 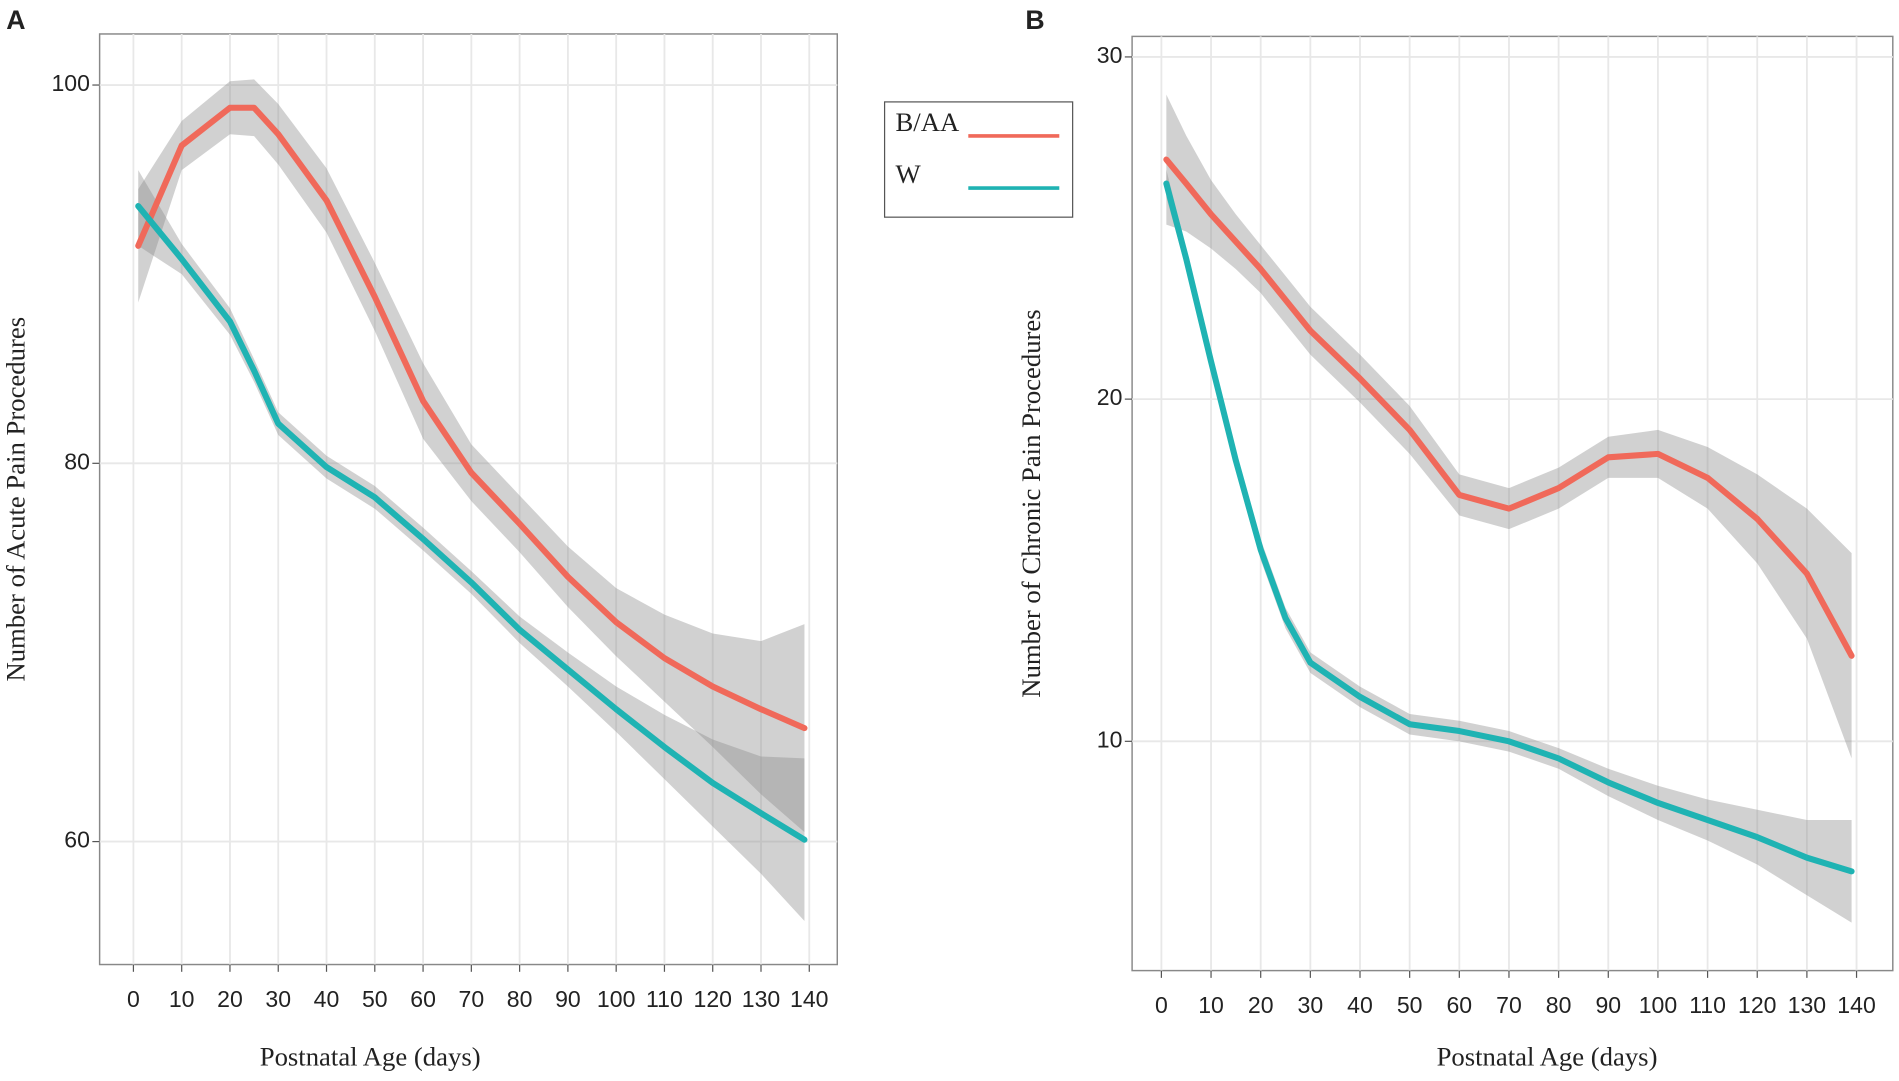 I want to click on legend-label: B/AA, so click(x=928, y=122).